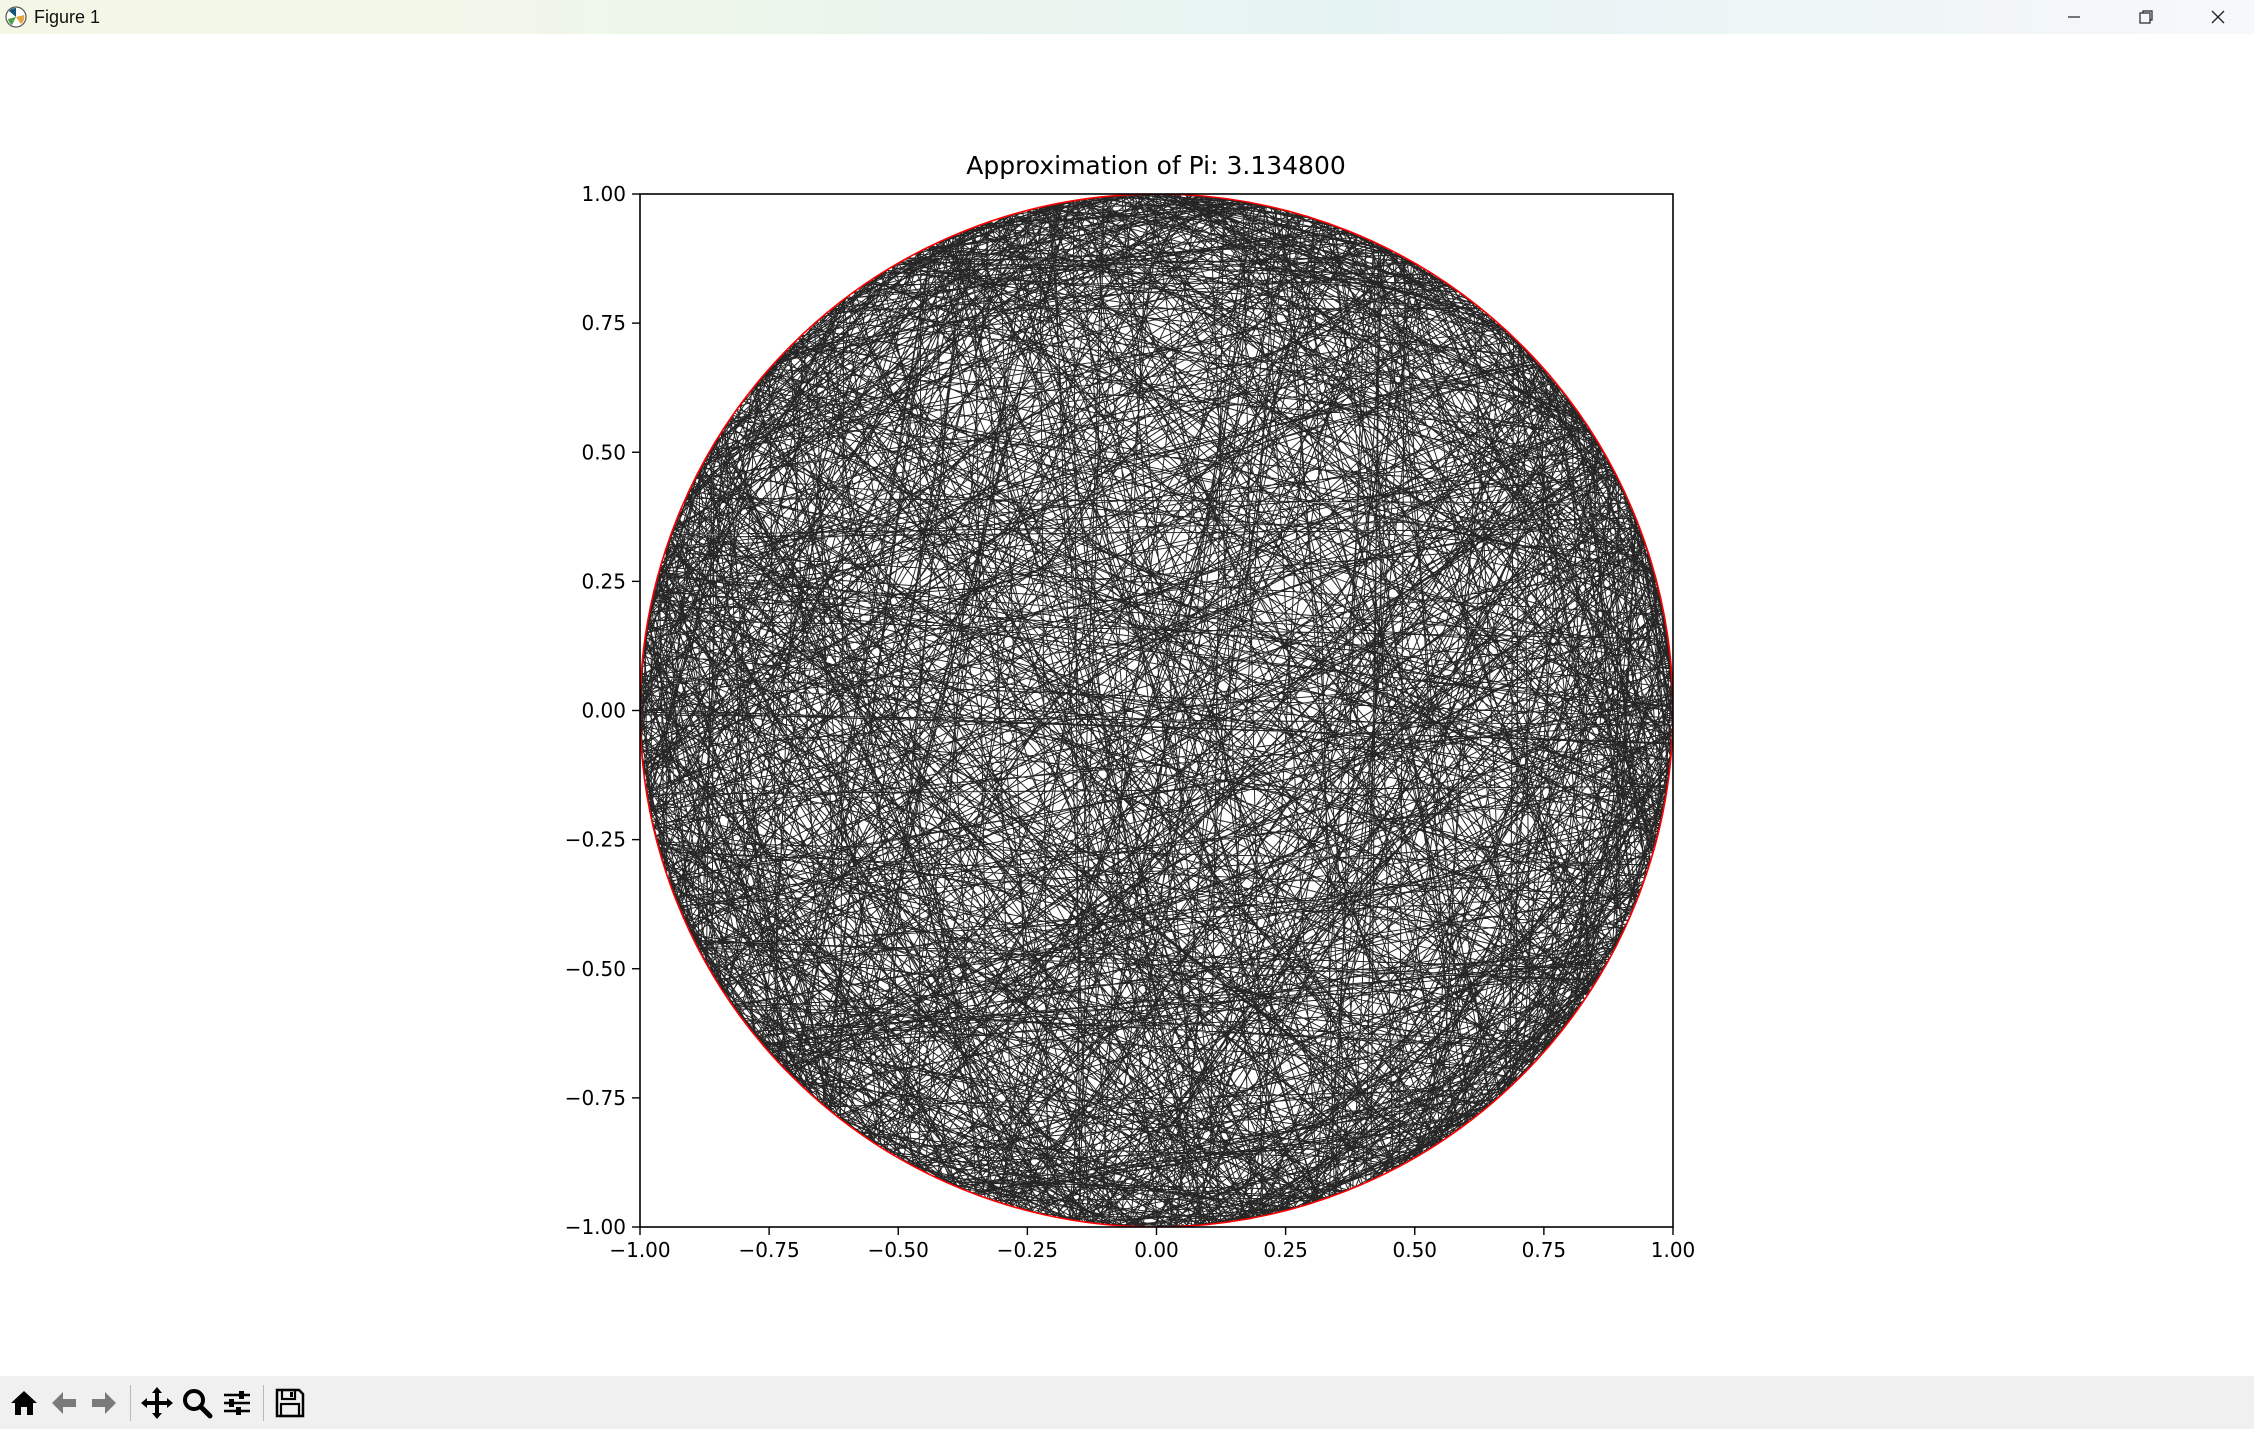  Describe the element at coordinates (639, 1250) in the screenshot. I see `x-tick-label: −1.00` at that location.